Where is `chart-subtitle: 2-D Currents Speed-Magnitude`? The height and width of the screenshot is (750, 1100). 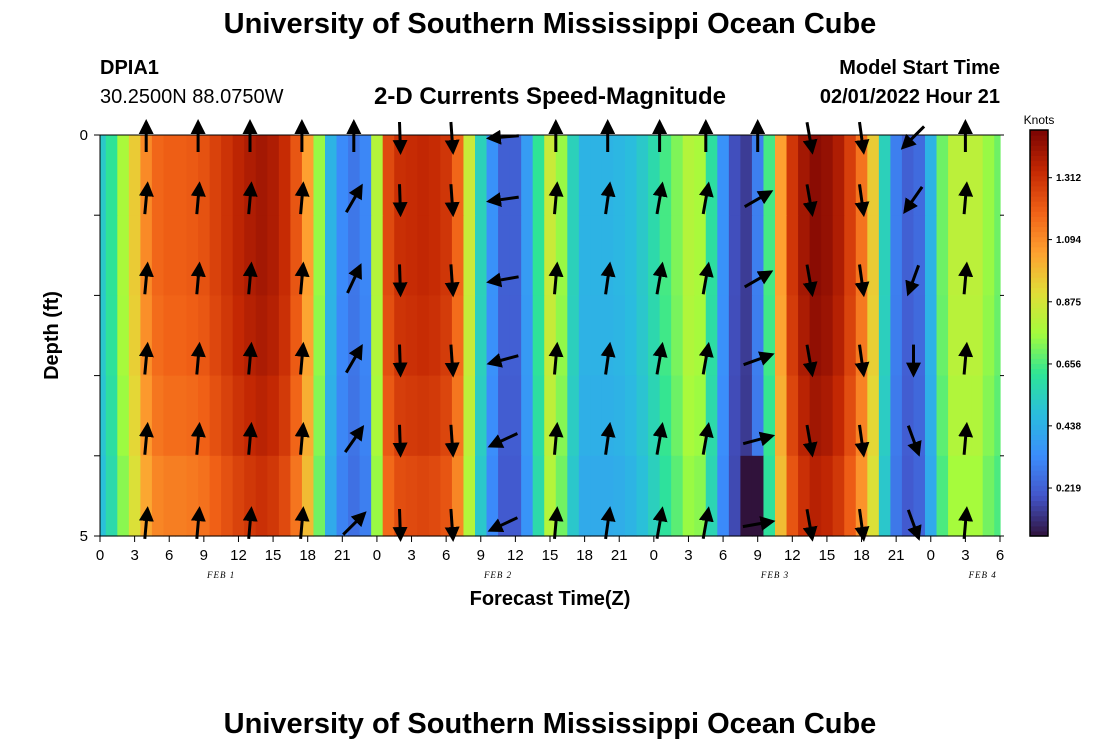
chart-subtitle: 2-D Currents Speed-Magnitude is located at coordinates (550, 96).